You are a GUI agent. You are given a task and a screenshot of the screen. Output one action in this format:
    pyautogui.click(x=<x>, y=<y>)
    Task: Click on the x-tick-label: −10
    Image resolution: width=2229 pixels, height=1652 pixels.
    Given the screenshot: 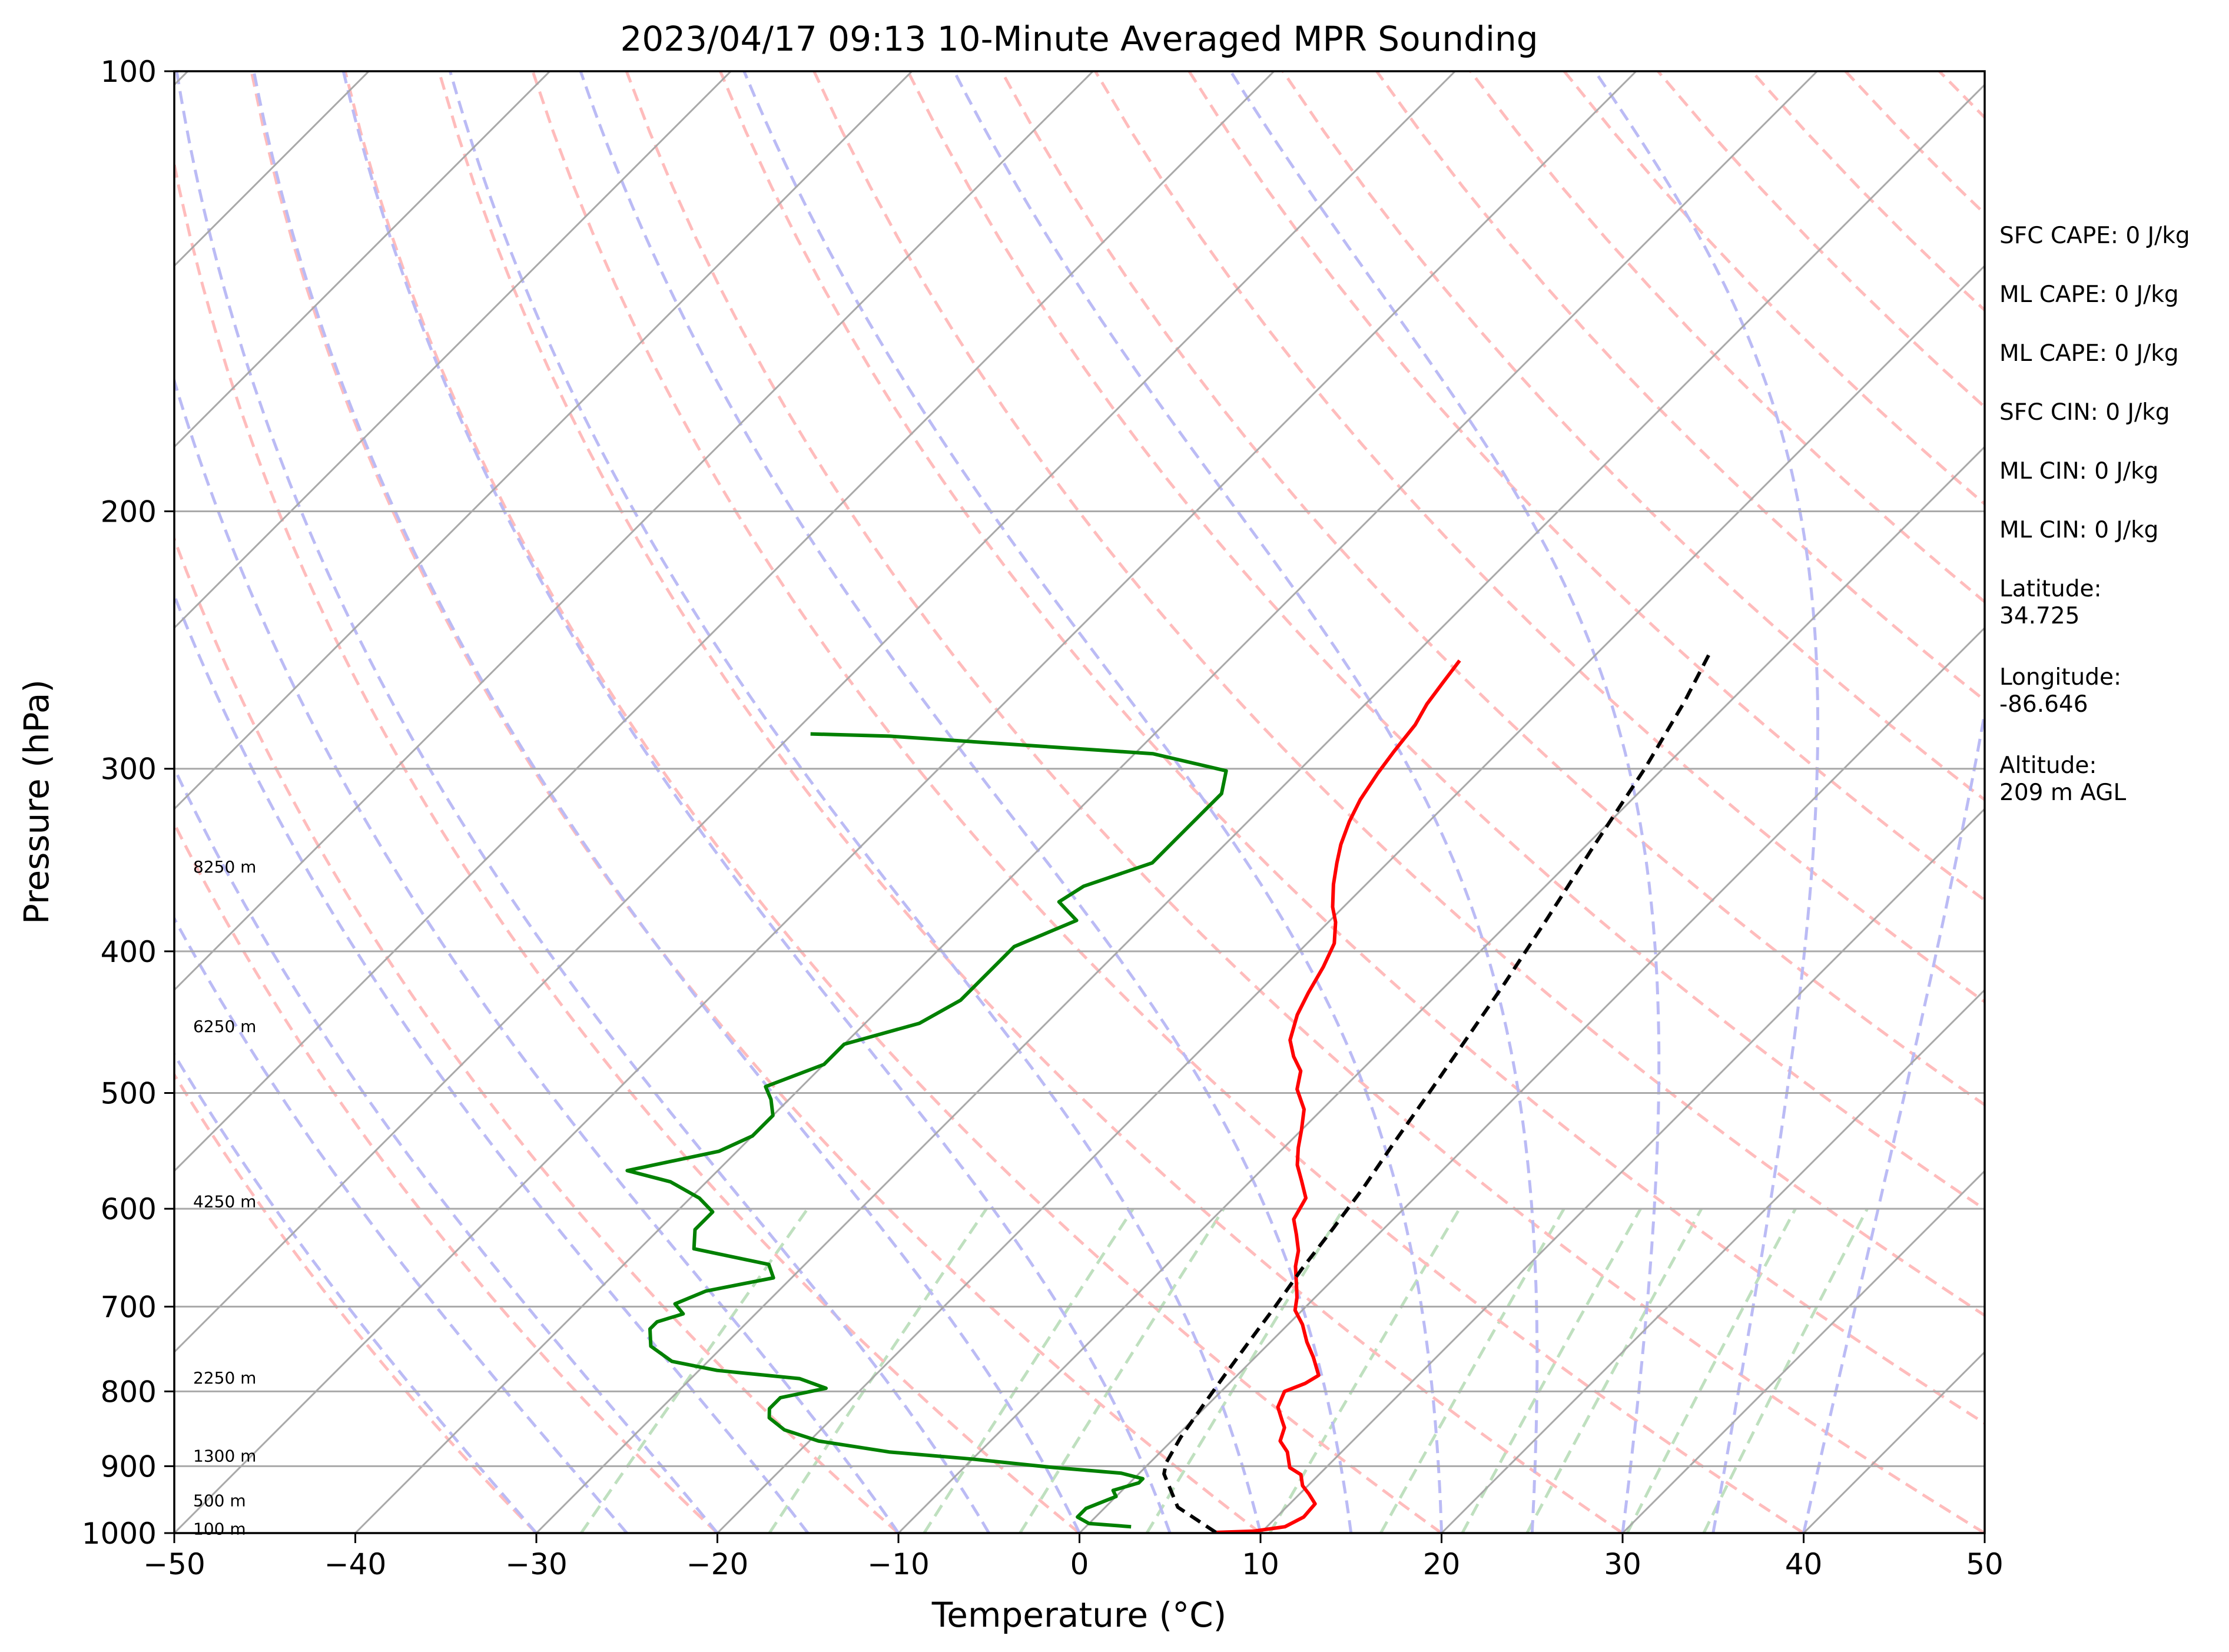 What is the action you would take?
    pyautogui.click(x=899, y=1564)
    